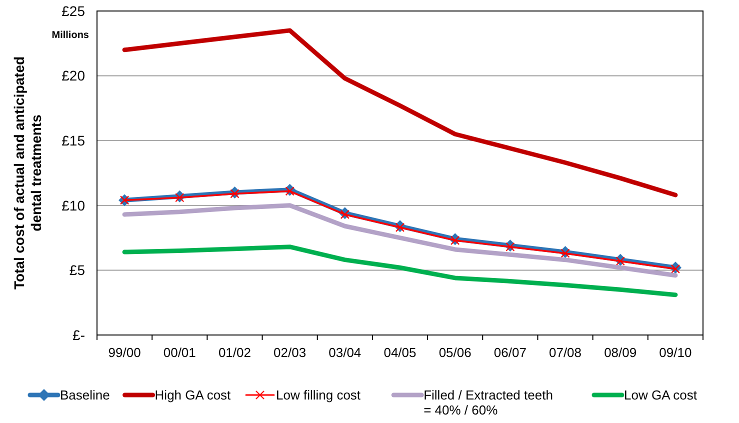 Image resolution: width=739 pixels, height=423 pixels. Describe the element at coordinates (79, 334) in the screenshot. I see `y-tick-label: £-` at that location.